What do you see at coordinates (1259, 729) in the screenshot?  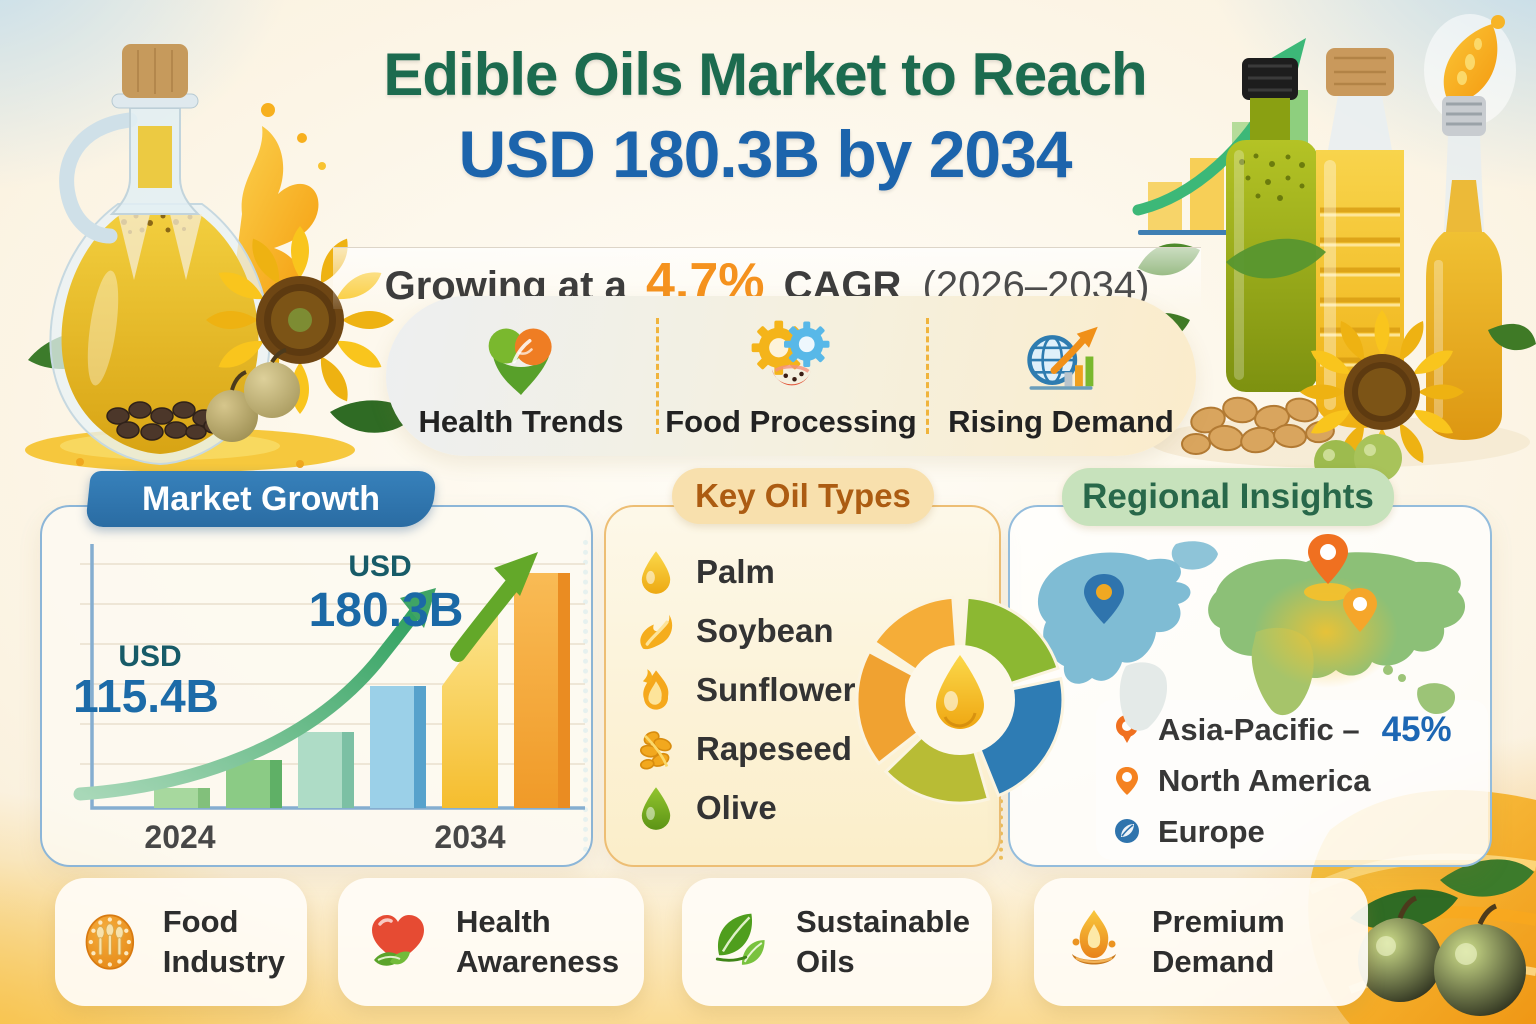 I see `legend-label: Asia-Pacific –` at bounding box center [1259, 729].